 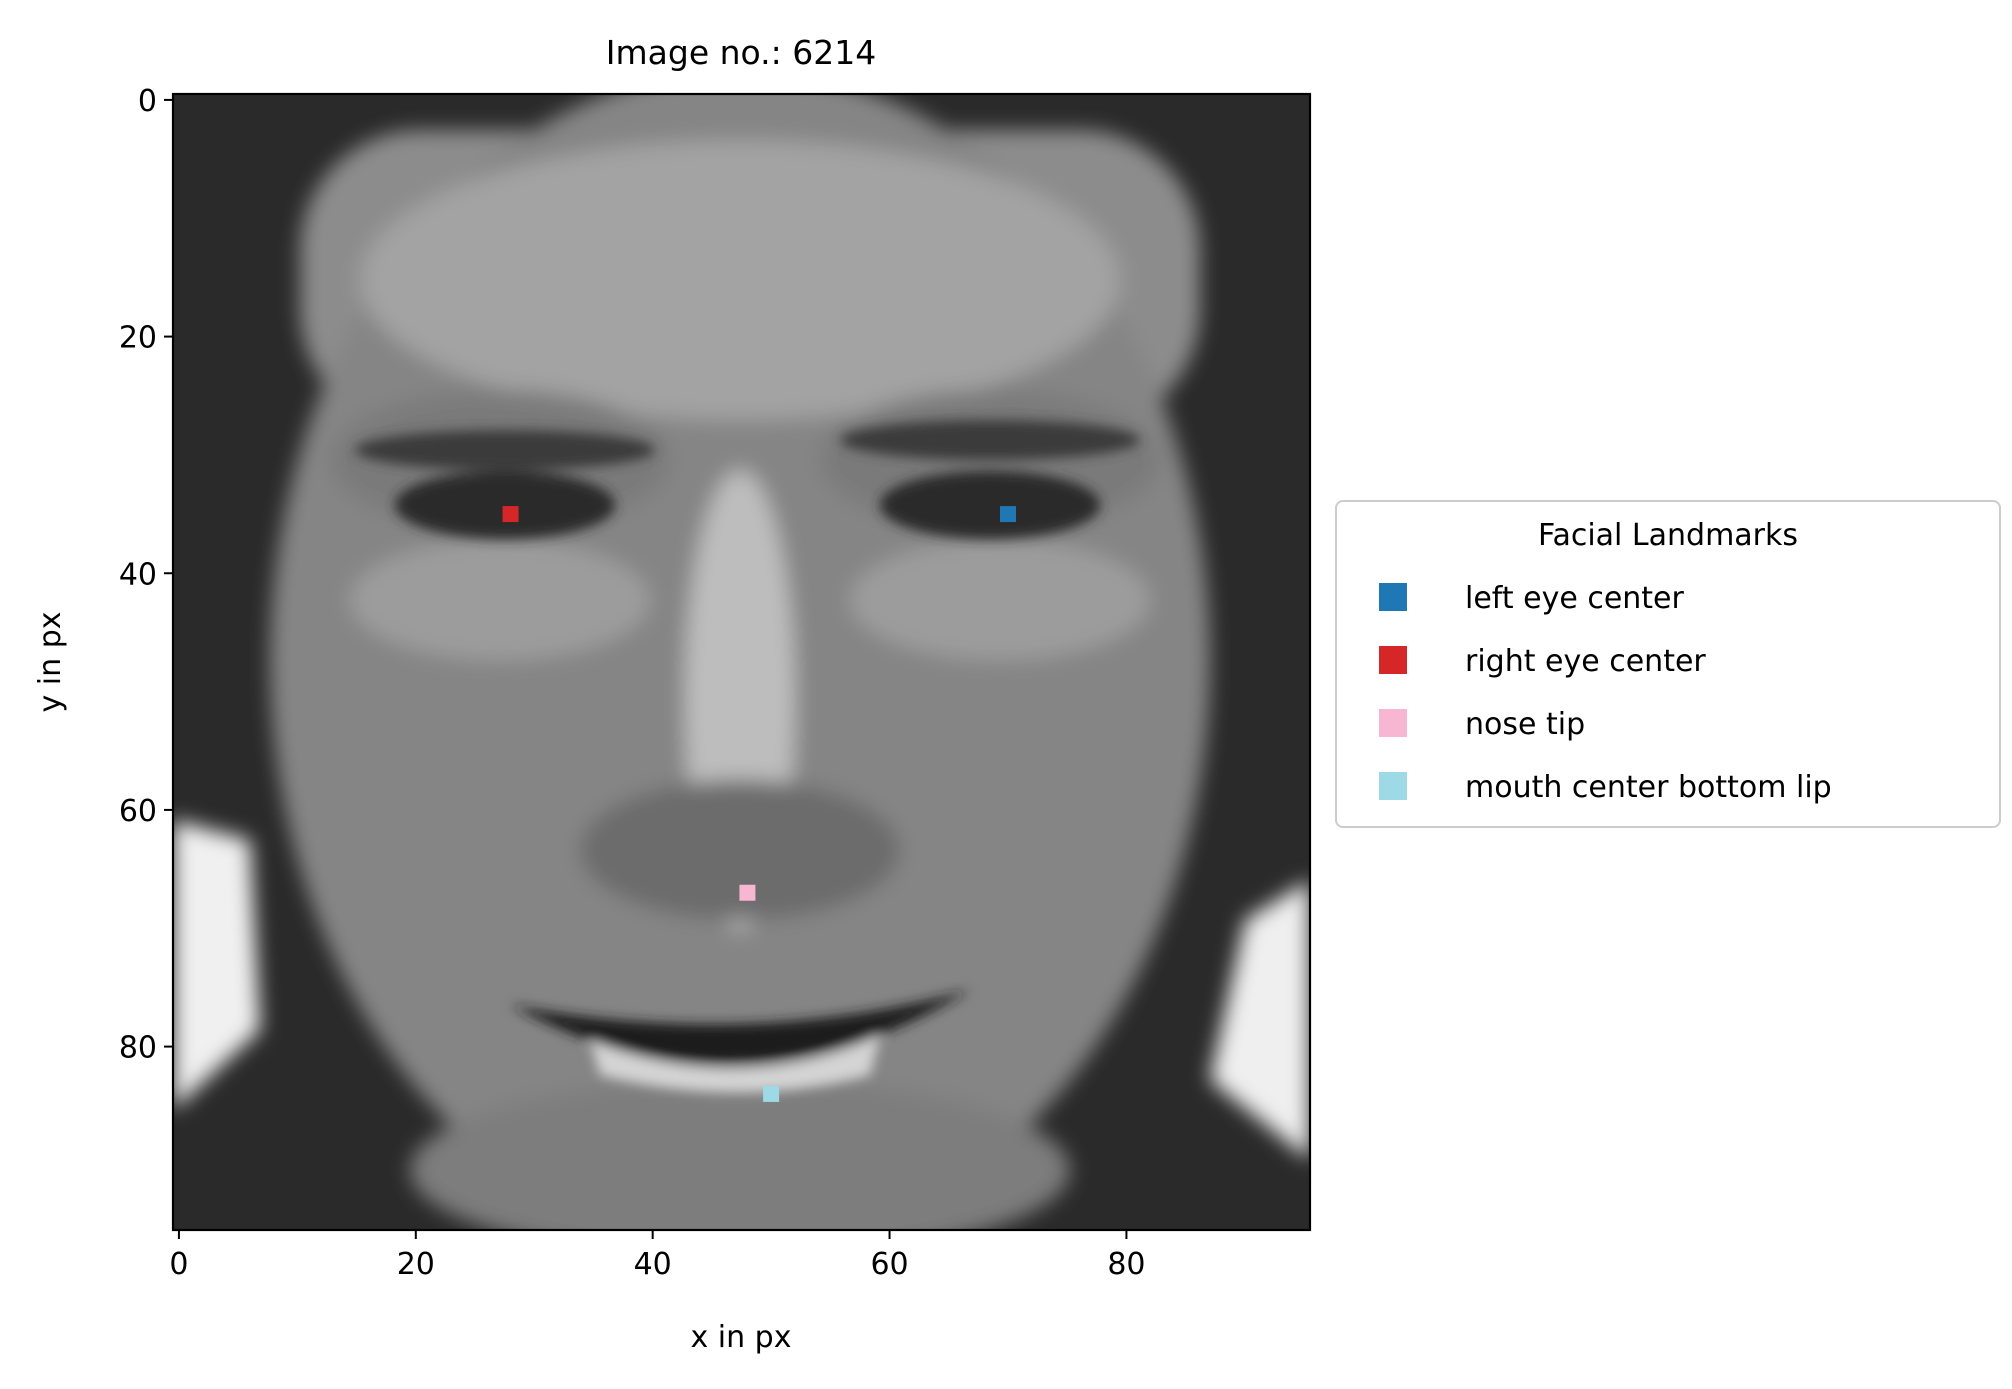 I want to click on legend-label: mouth center bottom lip, so click(x=1648, y=787).